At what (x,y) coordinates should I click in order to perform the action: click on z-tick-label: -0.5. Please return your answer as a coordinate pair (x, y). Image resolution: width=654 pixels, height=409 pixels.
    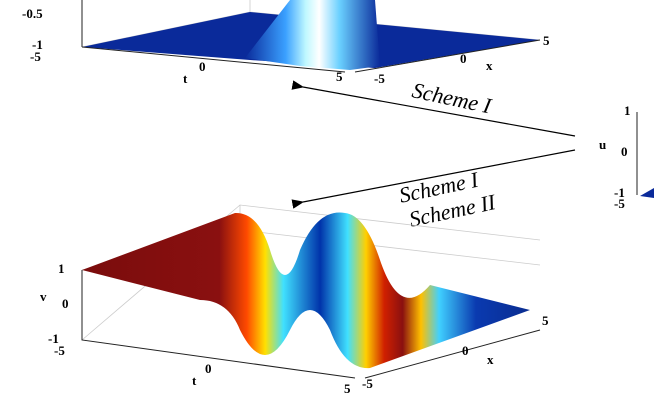
    Looking at the image, I should click on (32, 13).